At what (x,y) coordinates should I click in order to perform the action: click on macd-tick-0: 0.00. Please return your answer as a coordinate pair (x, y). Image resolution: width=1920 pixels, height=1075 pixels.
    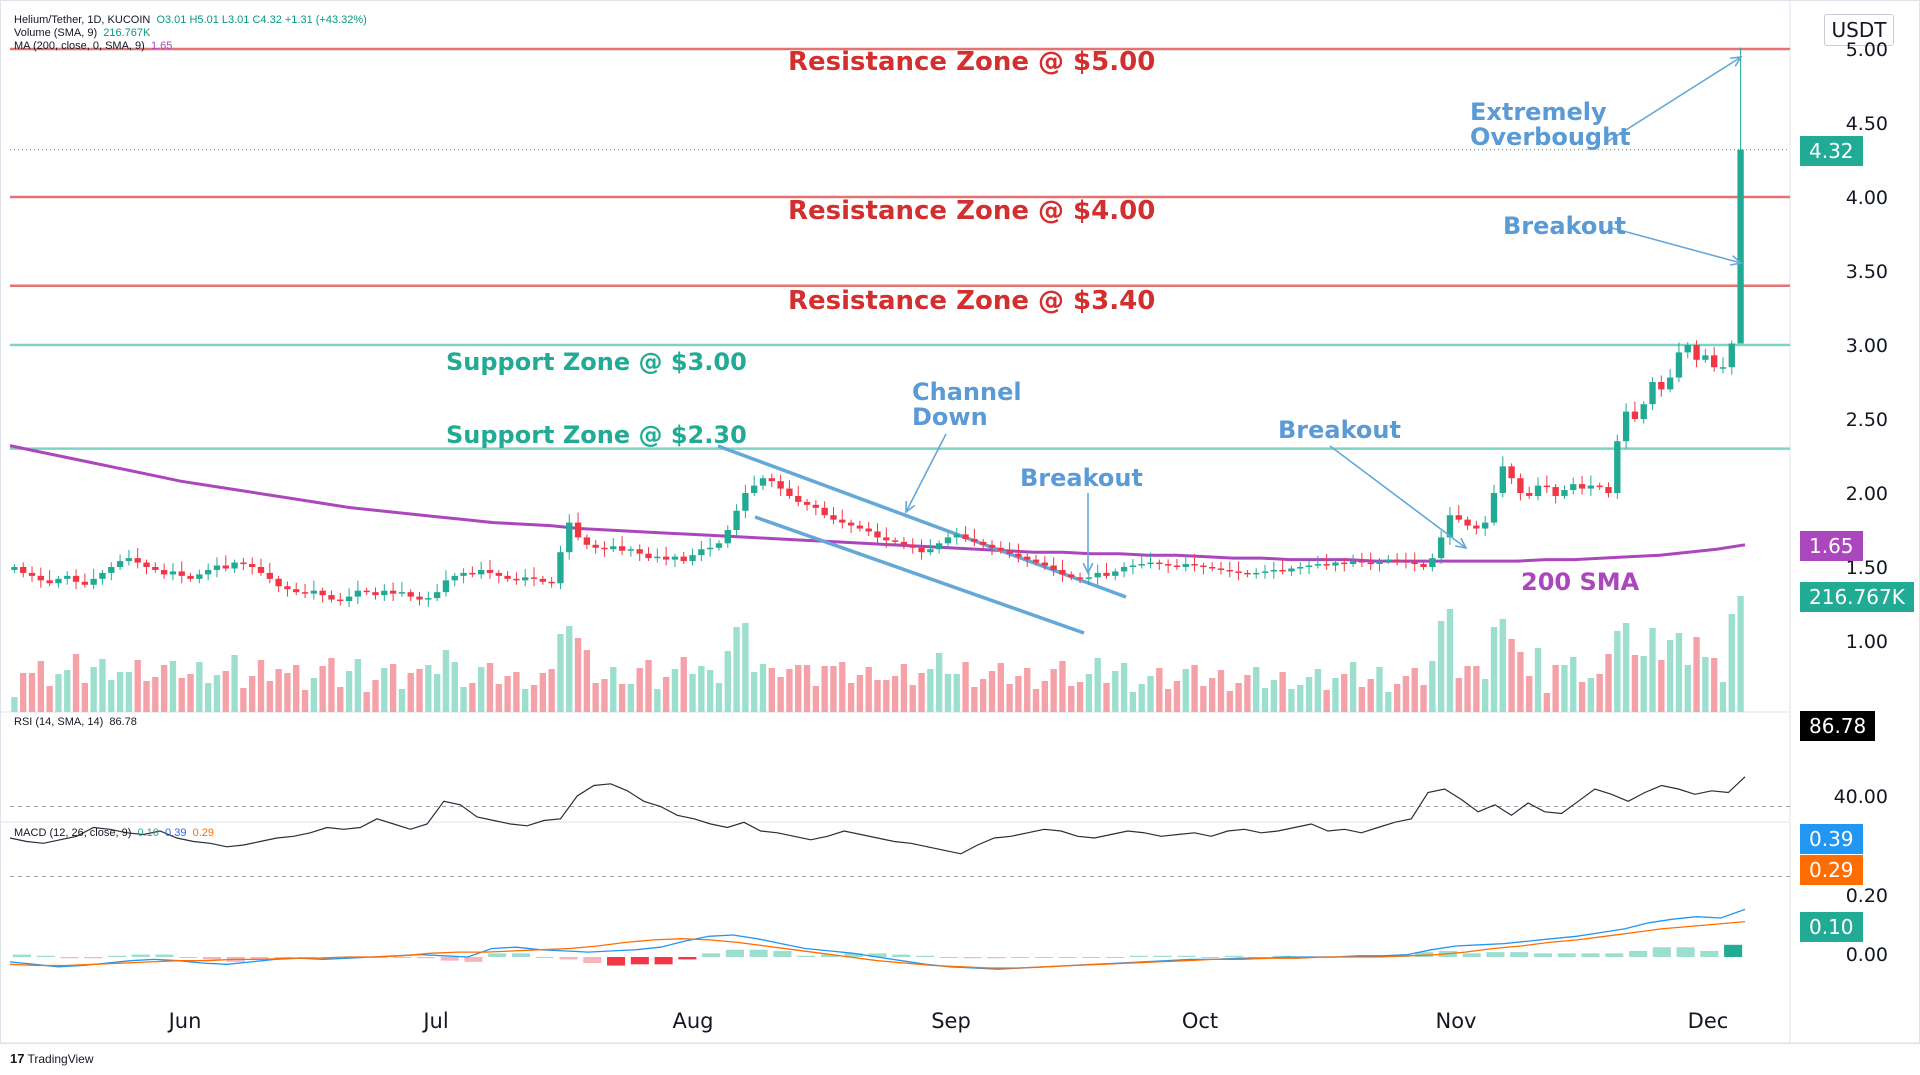
    Looking at the image, I should click on (1866, 955).